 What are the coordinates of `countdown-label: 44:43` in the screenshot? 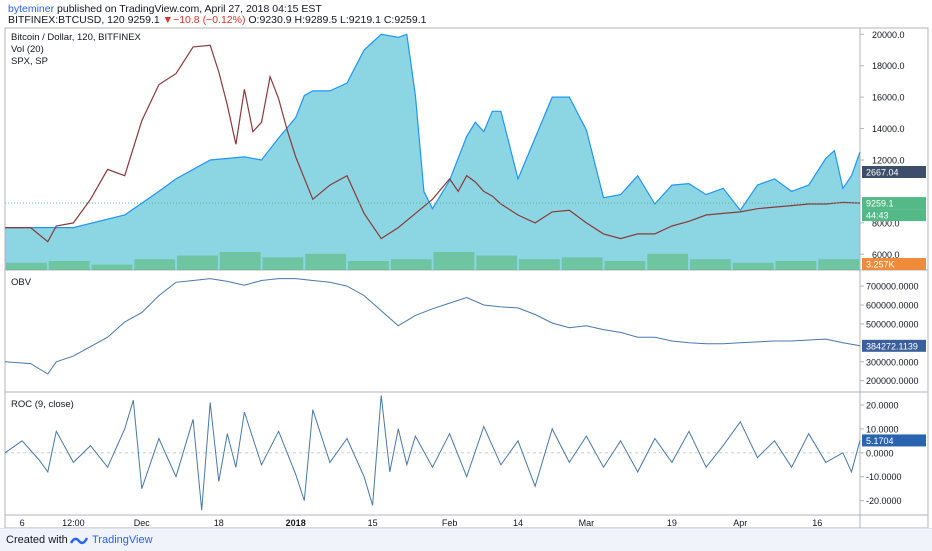 It's located at (877, 216).